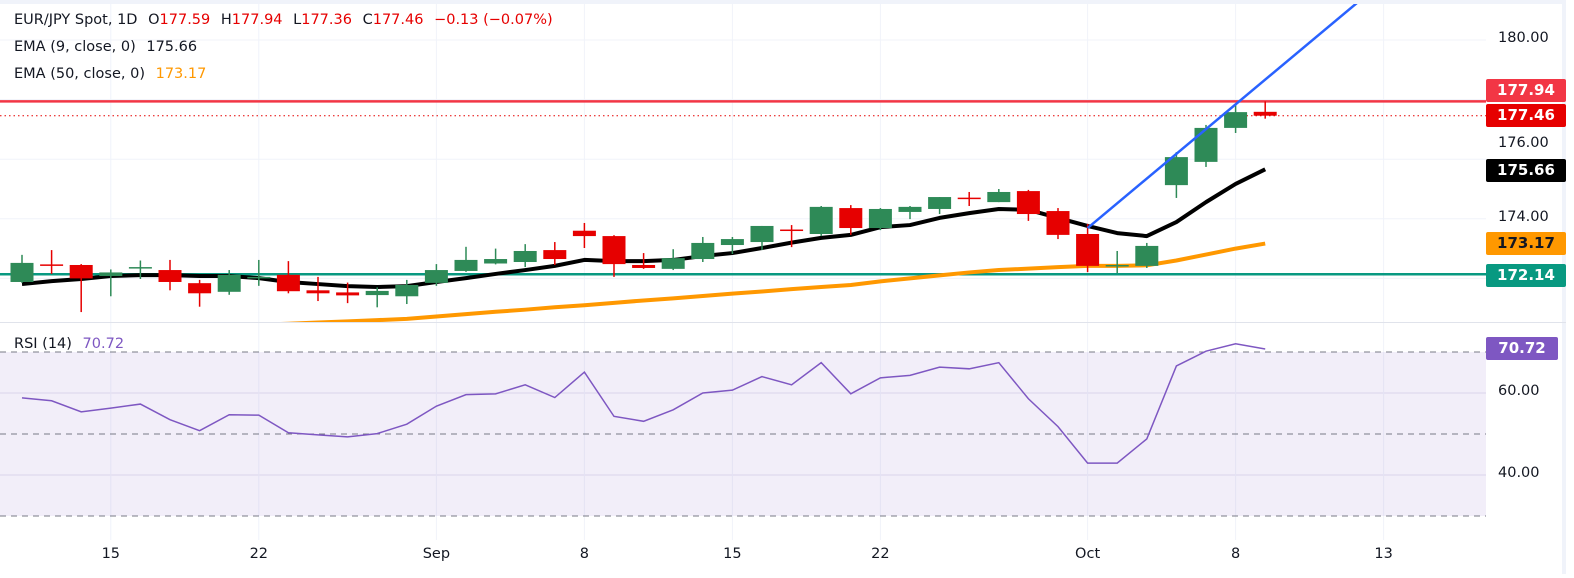 Image resolution: width=1574 pixels, height=578 pixels. Describe the element at coordinates (1519, 391) in the screenshot. I see `rsi-tick: 60.00` at that location.